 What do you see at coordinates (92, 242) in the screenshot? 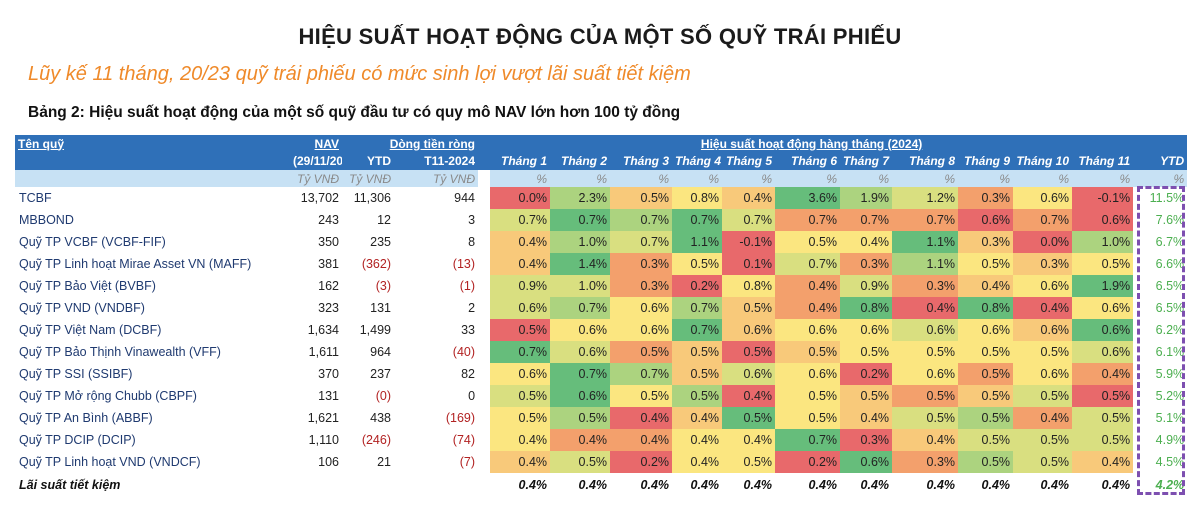
I see `fund-name: Quỹ TP VCBF (VCBF-FIF)` at bounding box center [92, 242].